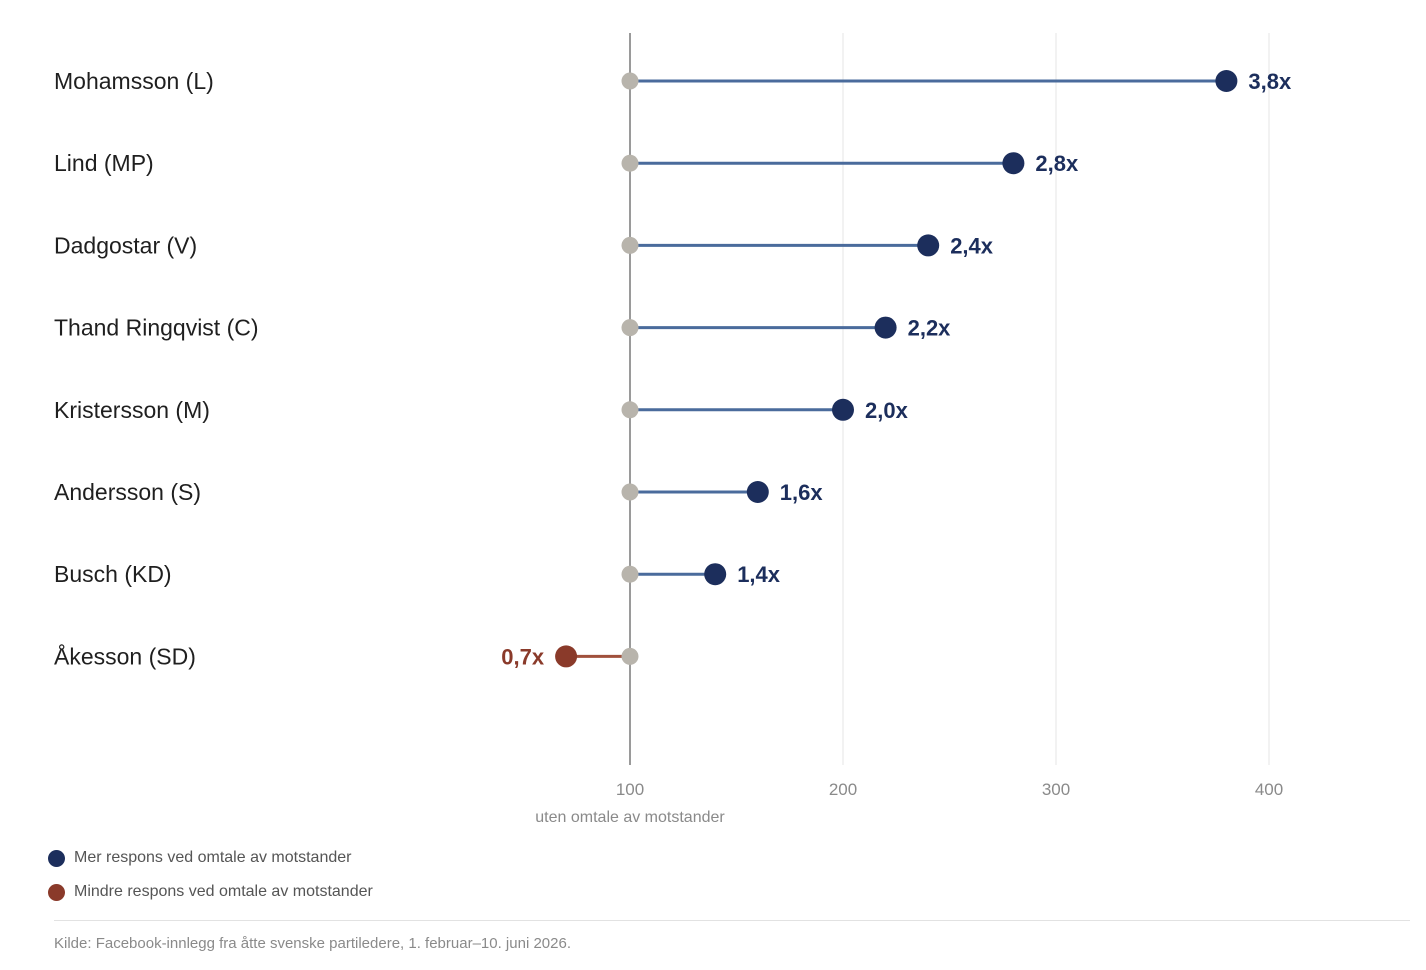 The width and height of the screenshot is (1426, 970). I want to click on baseline-dot-thand-ringqvist-c, so click(630, 328).